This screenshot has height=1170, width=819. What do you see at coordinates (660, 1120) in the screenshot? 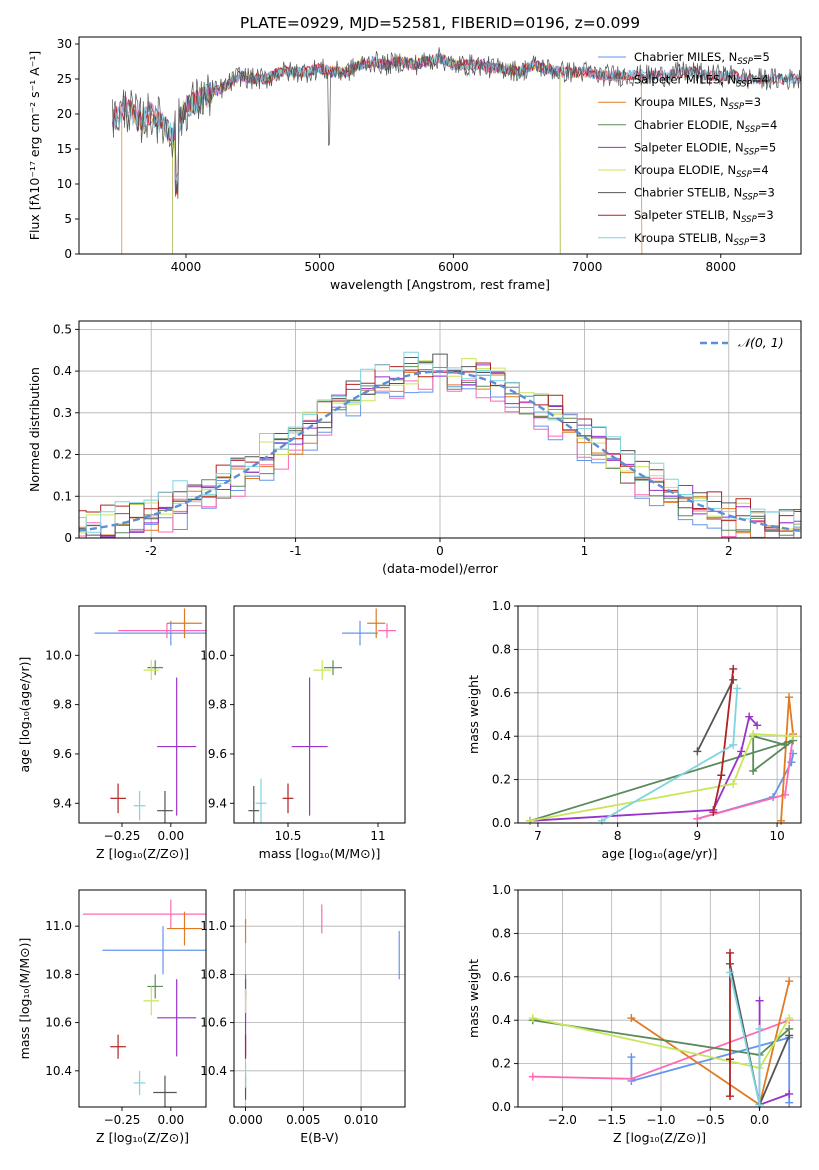
I see `massweight_vs_Z-xtick-label: −1.0` at bounding box center [660, 1120].